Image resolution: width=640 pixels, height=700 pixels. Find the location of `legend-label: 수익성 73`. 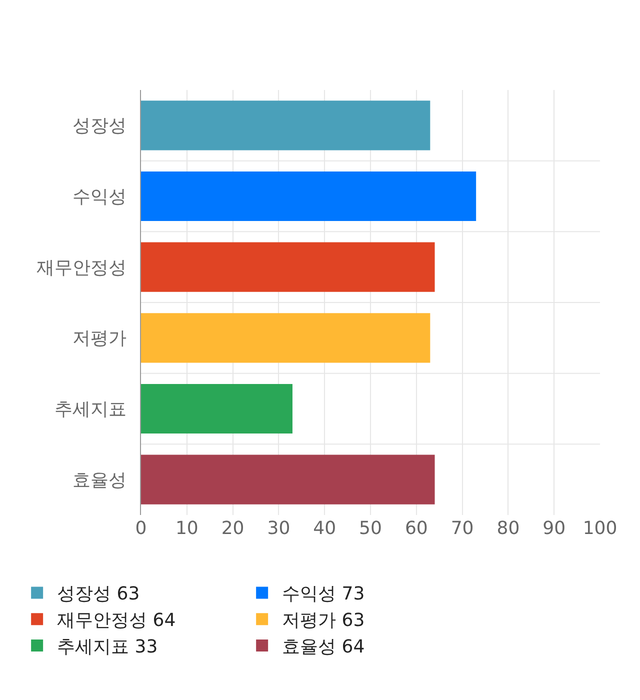

legend-label: 수익성 73 is located at coordinates (323, 594).